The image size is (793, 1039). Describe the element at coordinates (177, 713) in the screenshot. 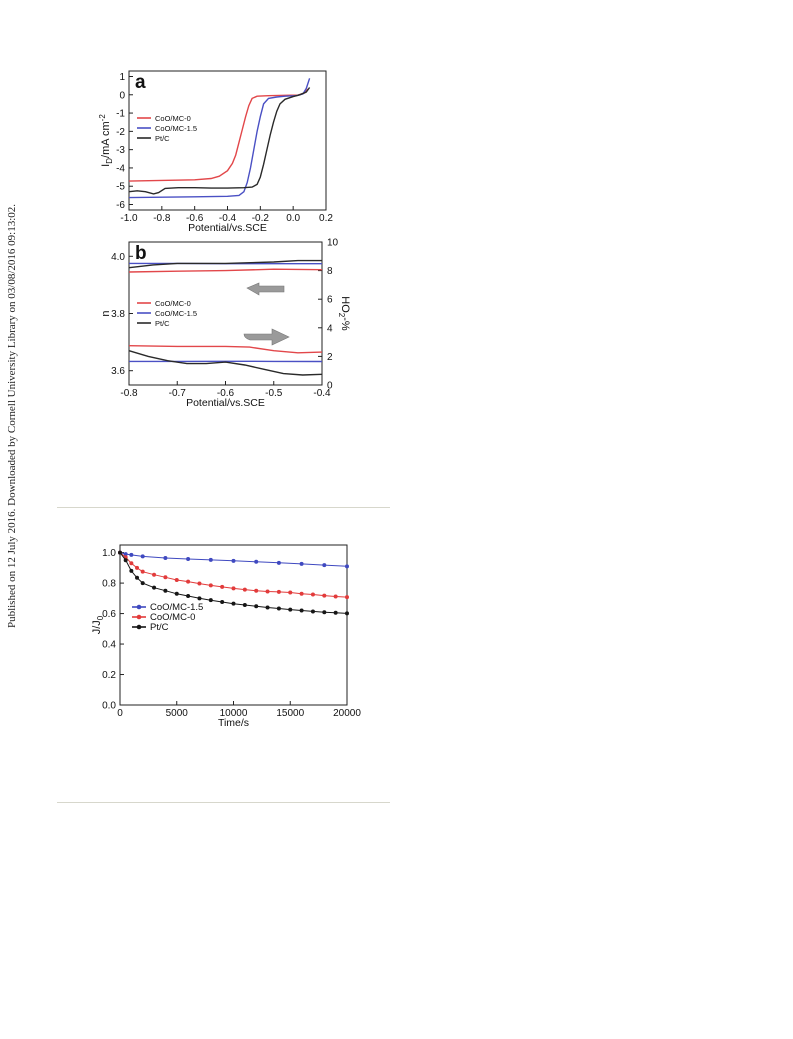

I see `x-tick-label: 5000` at that location.